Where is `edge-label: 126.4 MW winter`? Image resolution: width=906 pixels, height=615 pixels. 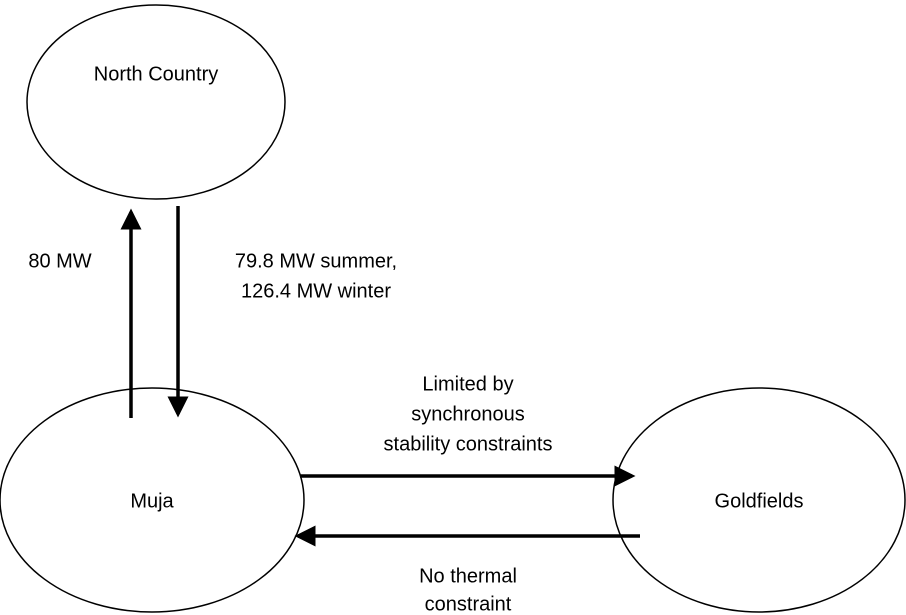
edge-label: 126.4 MW winter is located at coordinates (316, 291).